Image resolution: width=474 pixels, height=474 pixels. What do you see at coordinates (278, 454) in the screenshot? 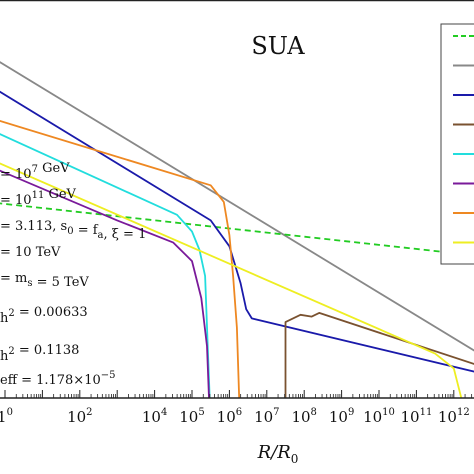
I see `x-axis-label: R/R0` at bounding box center [278, 454].